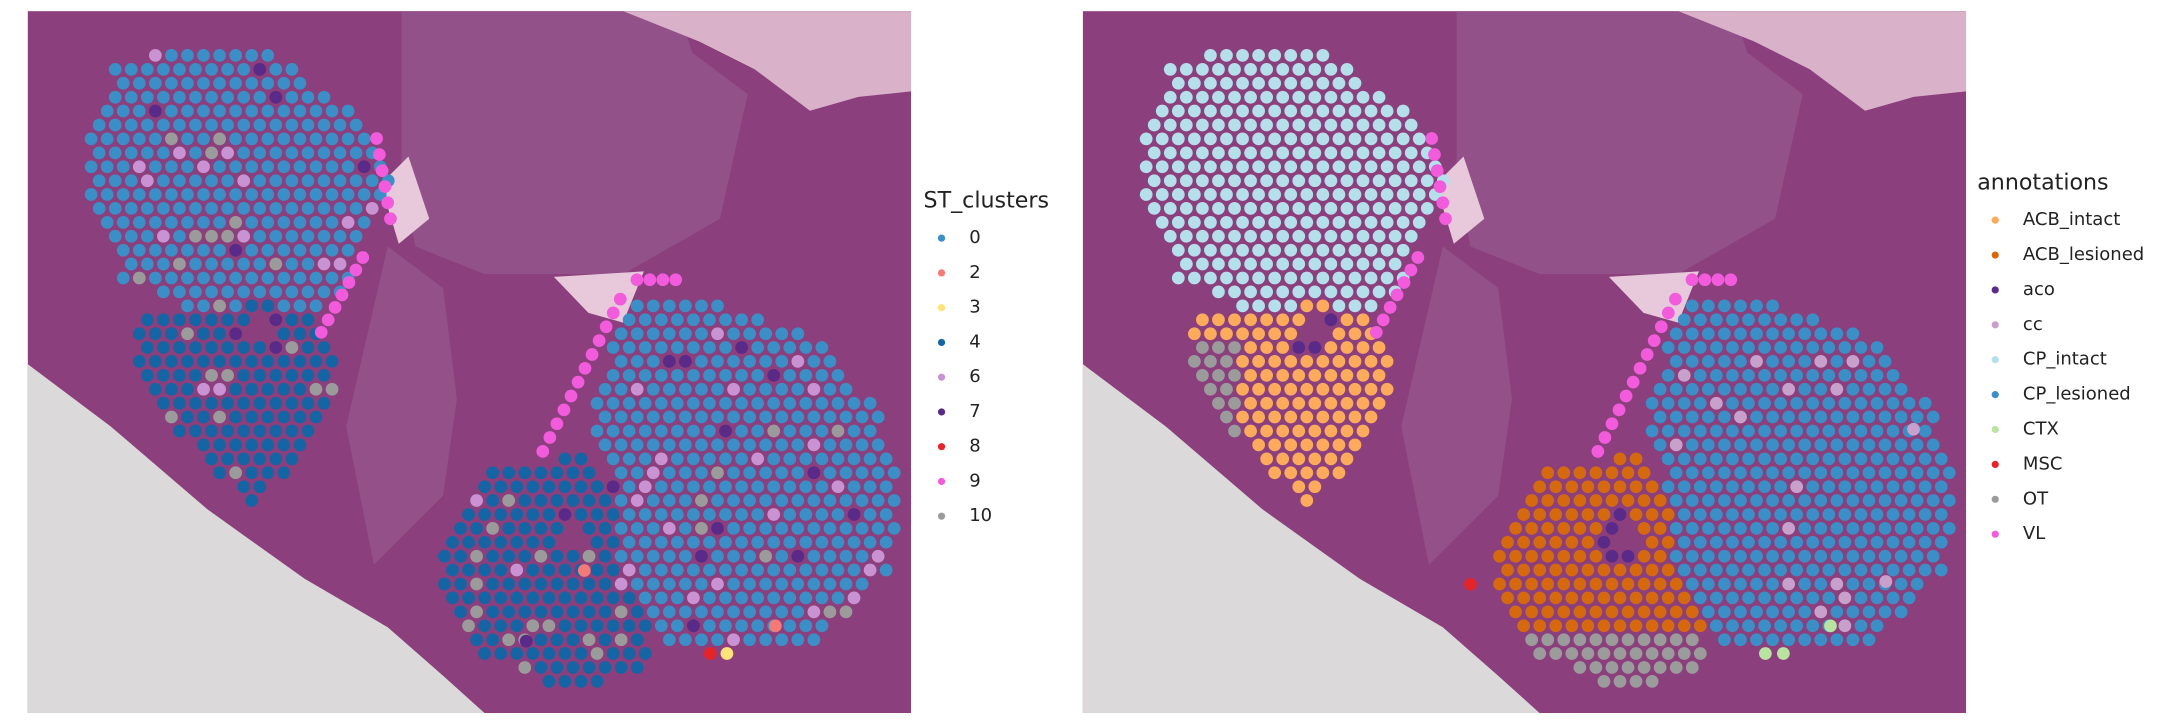  Describe the element at coordinates (986, 200) in the screenshot. I see `legend-title: ST_clusters` at that location.